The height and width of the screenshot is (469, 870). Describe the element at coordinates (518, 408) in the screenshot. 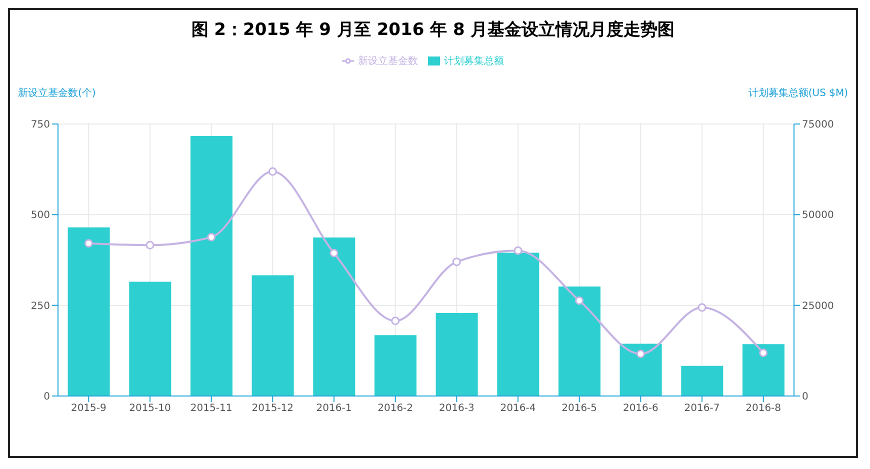

I see `x-tick-label: 2016-4` at that location.